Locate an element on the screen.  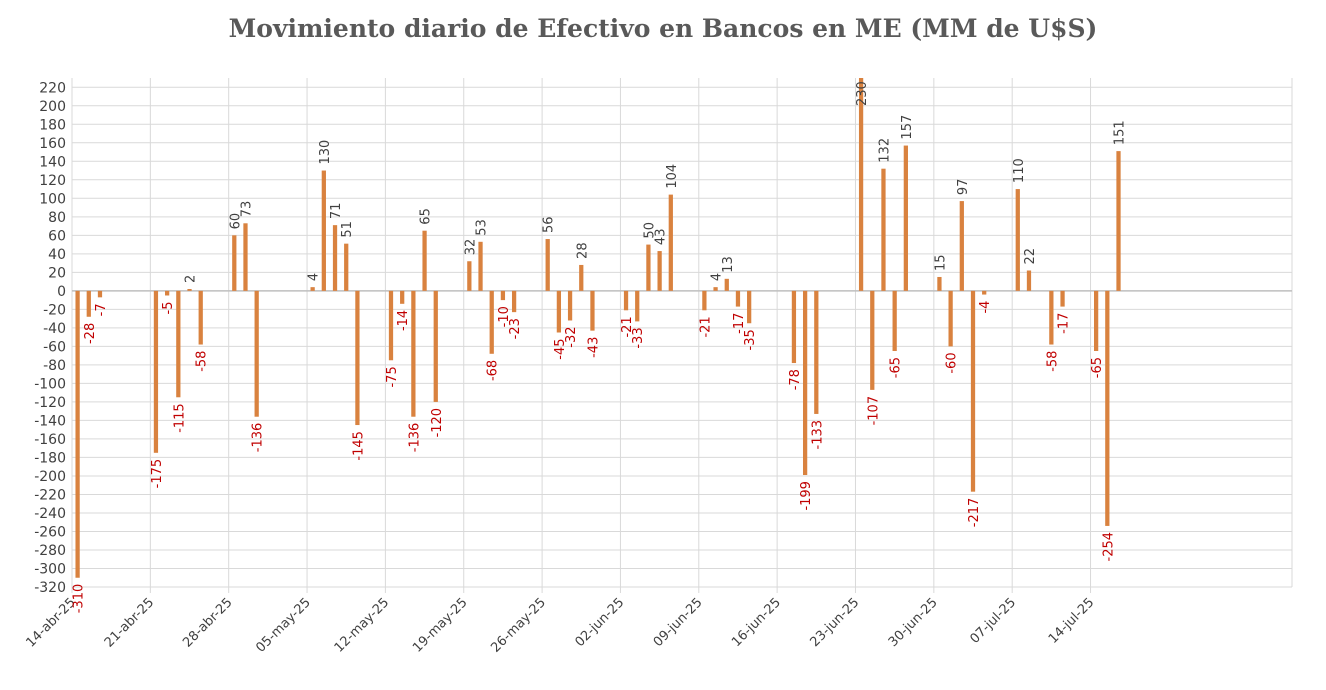
data-label-2025-04-28: 60 is located at coordinates (235, 221).